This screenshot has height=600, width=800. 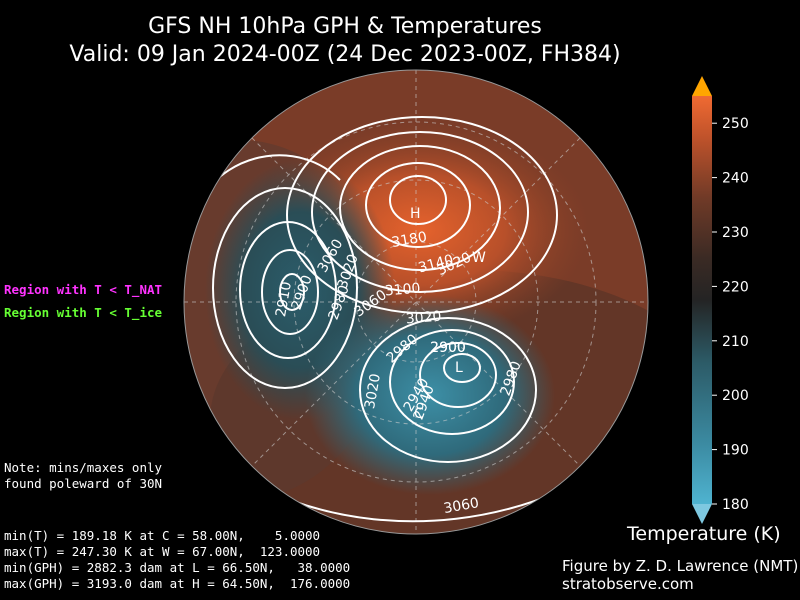 I want to click on colorbar-bar, so click(x=702, y=300).